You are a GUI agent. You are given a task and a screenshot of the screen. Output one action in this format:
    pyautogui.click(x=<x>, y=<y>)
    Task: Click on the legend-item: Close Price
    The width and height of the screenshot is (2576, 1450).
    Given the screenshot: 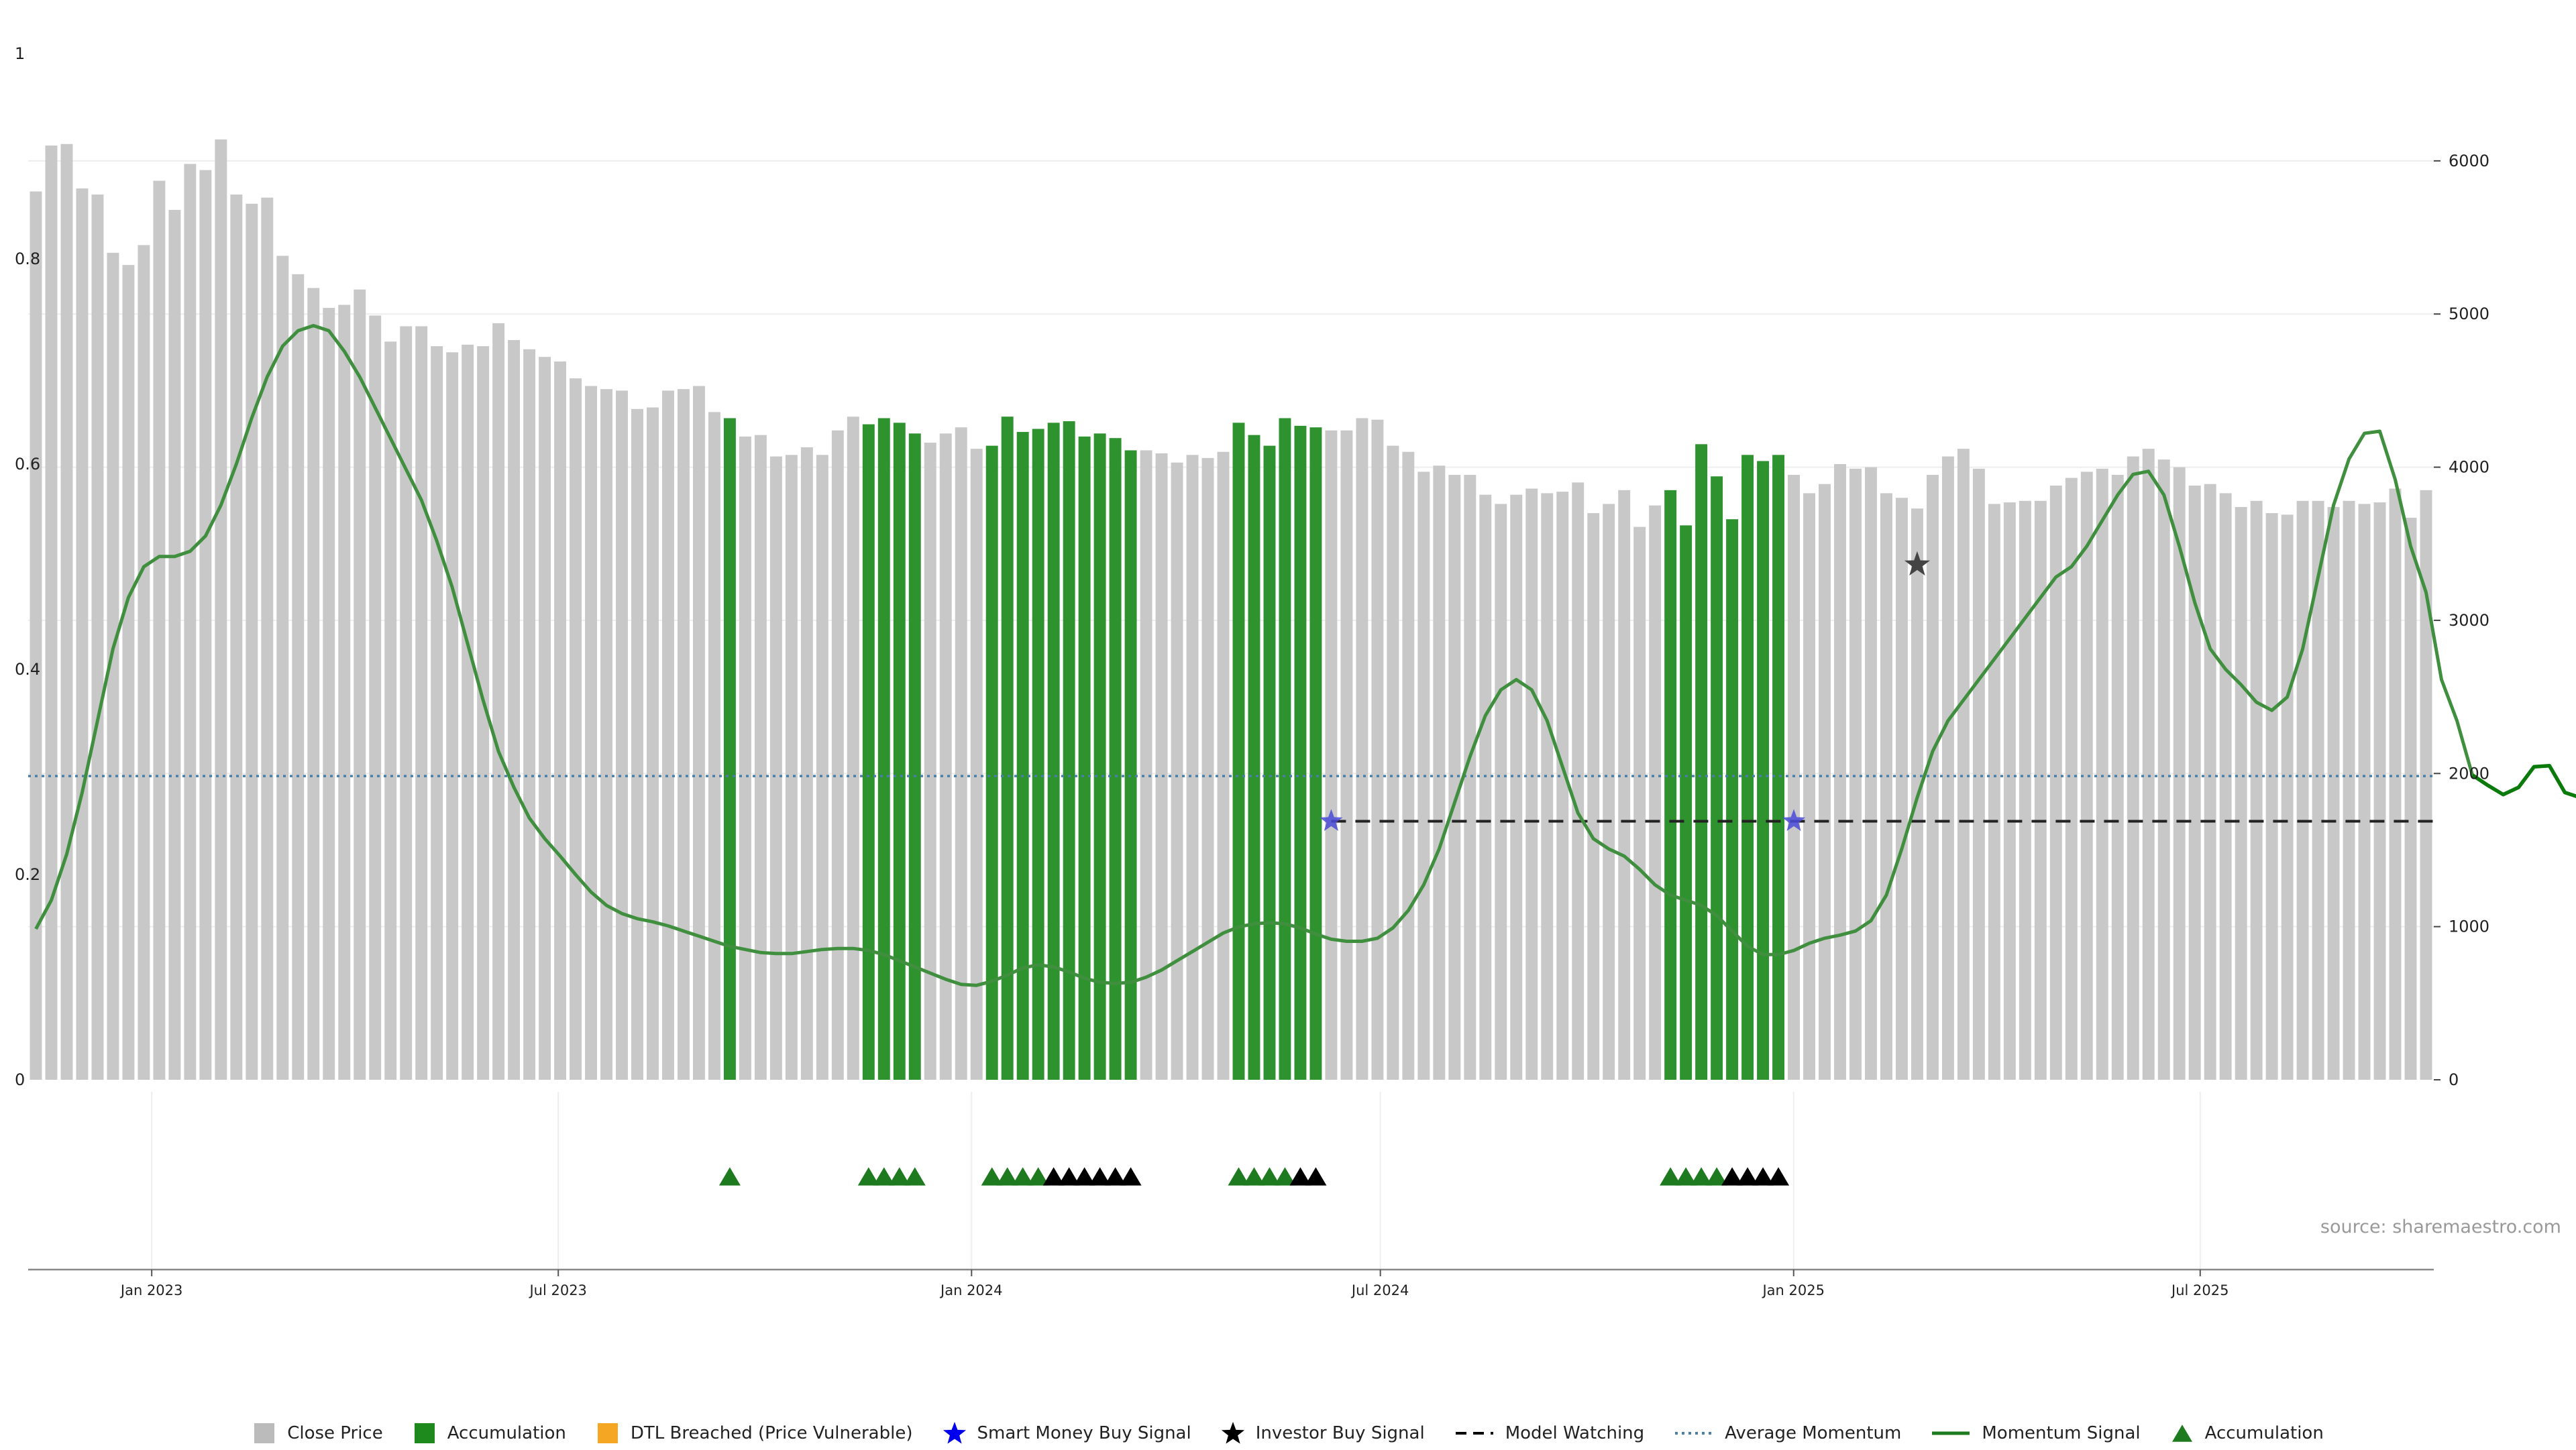 What is the action you would take?
    pyautogui.click(x=317, y=1433)
    